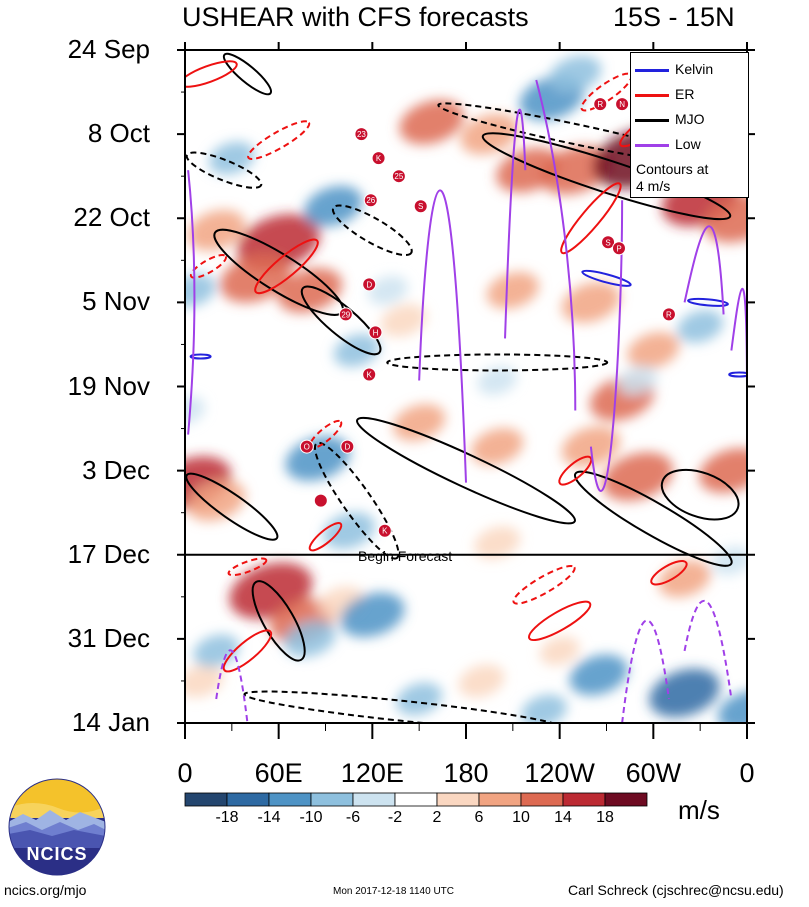 The height and width of the screenshot is (907, 809). What do you see at coordinates (372, 773) in the screenshot?
I see `x-tick-label: 120E` at bounding box center [372, 773].